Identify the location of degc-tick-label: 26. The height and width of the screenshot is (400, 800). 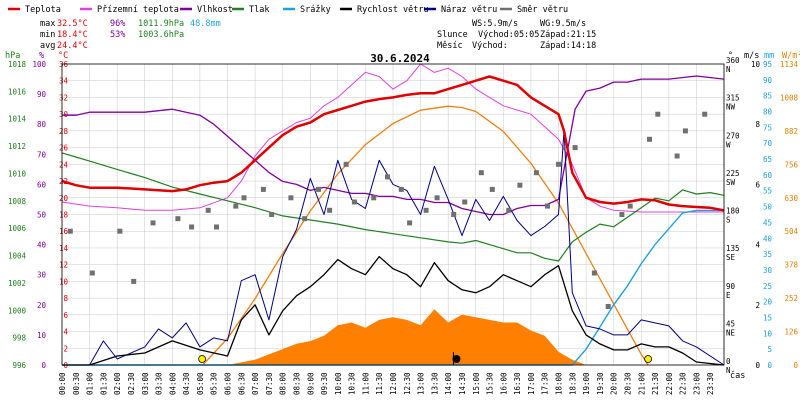
(64, 148).